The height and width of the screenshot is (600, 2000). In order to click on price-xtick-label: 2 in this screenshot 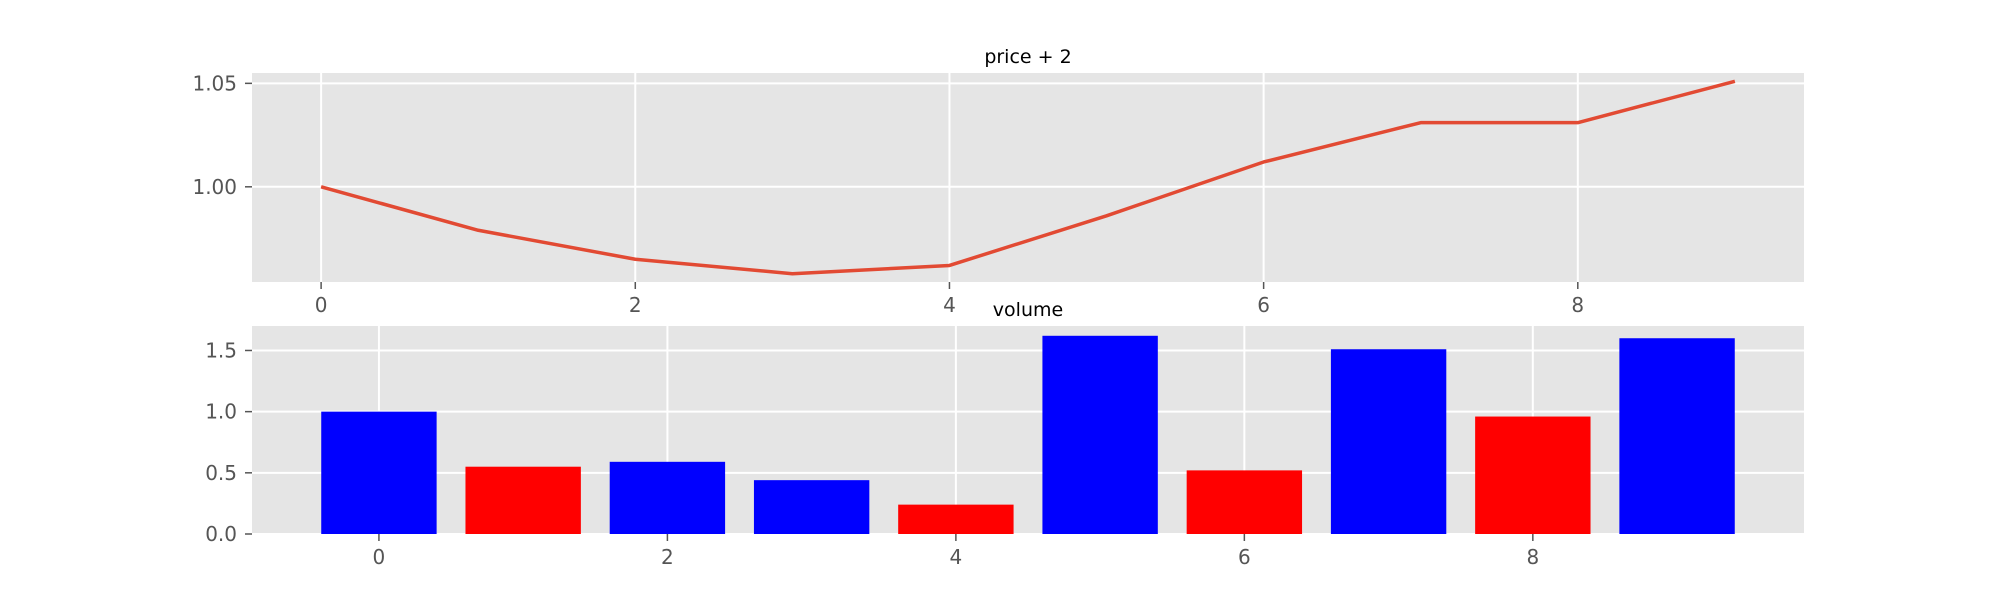, I will do `click(635, 305)`.